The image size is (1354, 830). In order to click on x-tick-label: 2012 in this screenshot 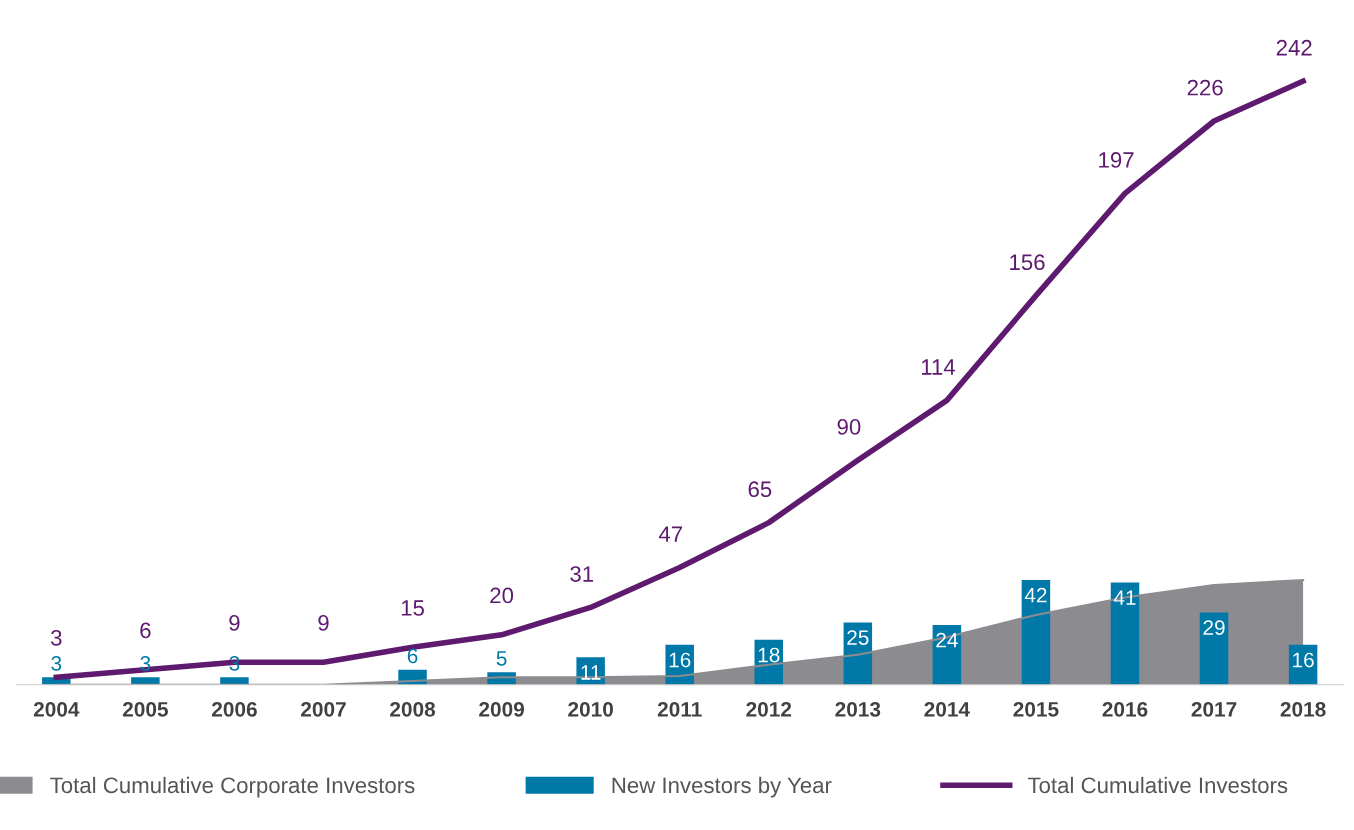, I will do `click(769, 709)`.